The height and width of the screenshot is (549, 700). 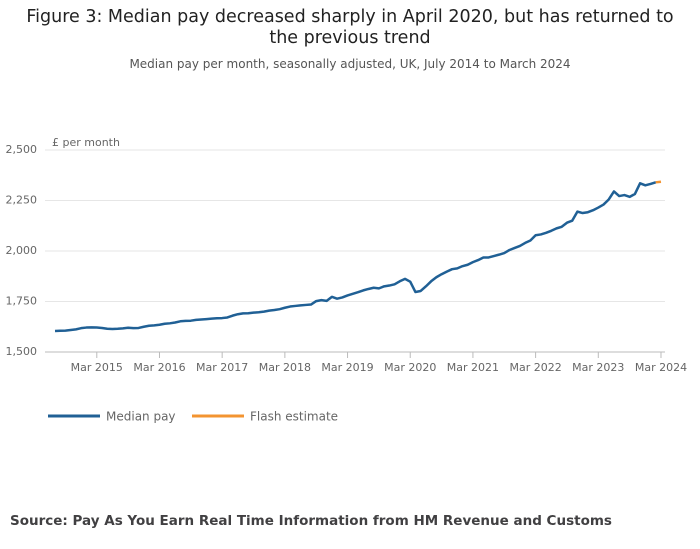 What do you see at coordinates (97, 367) in the screenshot?
I see `x-tick-label: Mar 2015` at bounding box center [97, 367].